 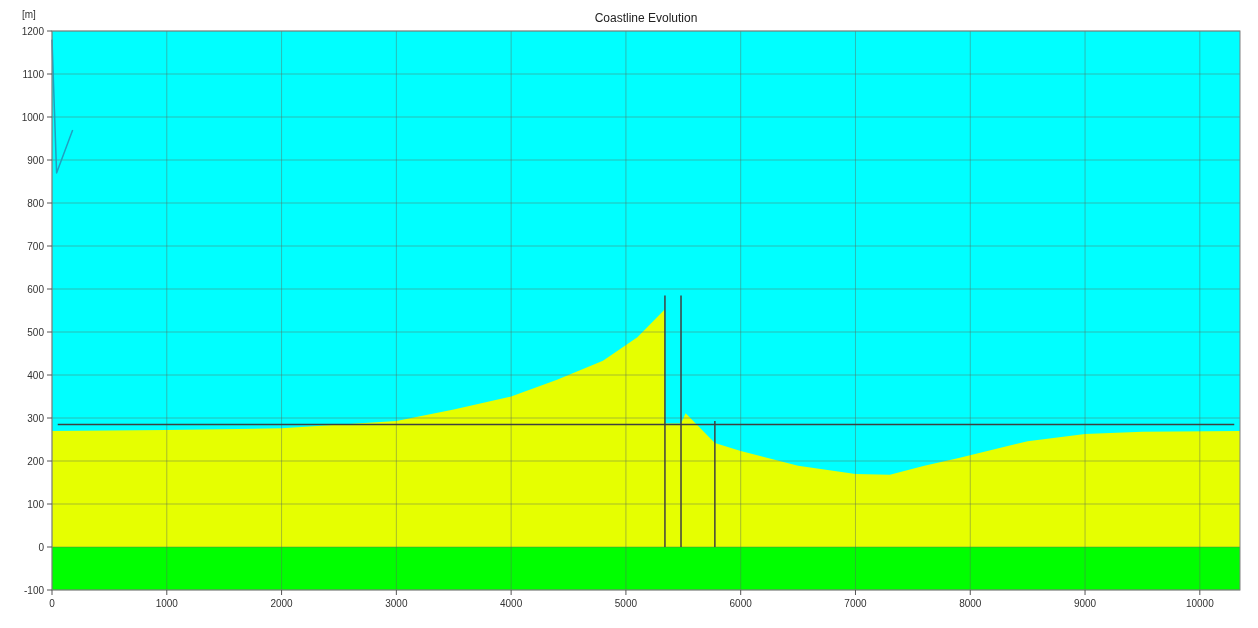 I want to click on x-tick-label: 0, so click(x=52, y=603).